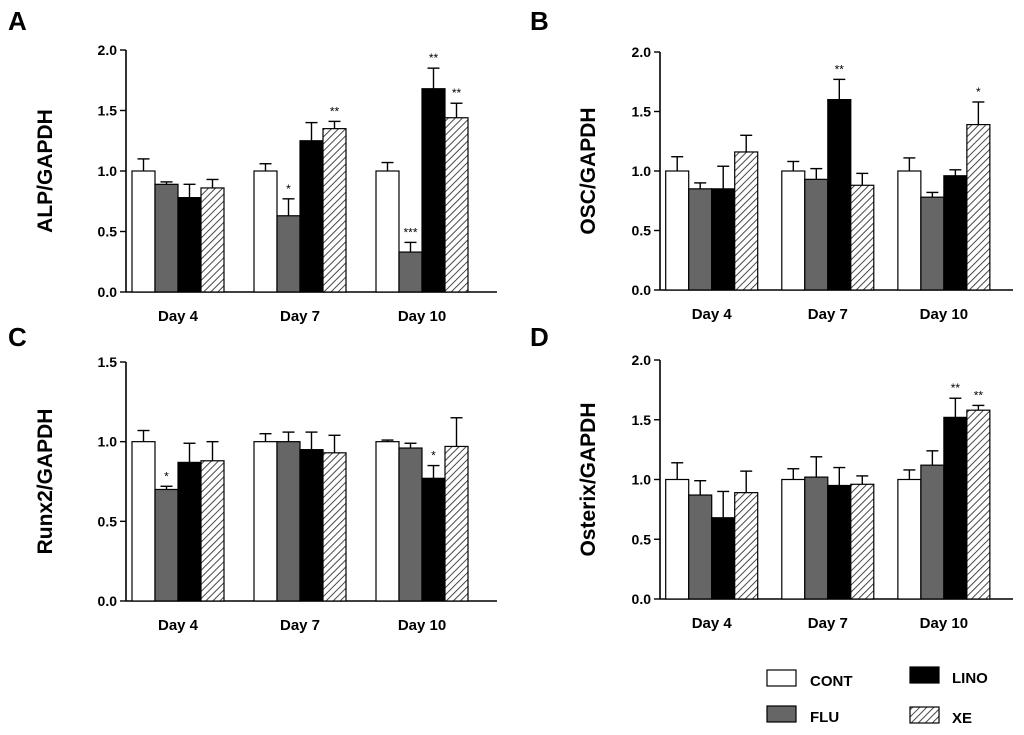 This screenshot has width=1024, height=735. What do you see at coordinates (831, 681) in the screenshot?
I see `legend-label-cont: CONT` at bounding box center [831, 681].